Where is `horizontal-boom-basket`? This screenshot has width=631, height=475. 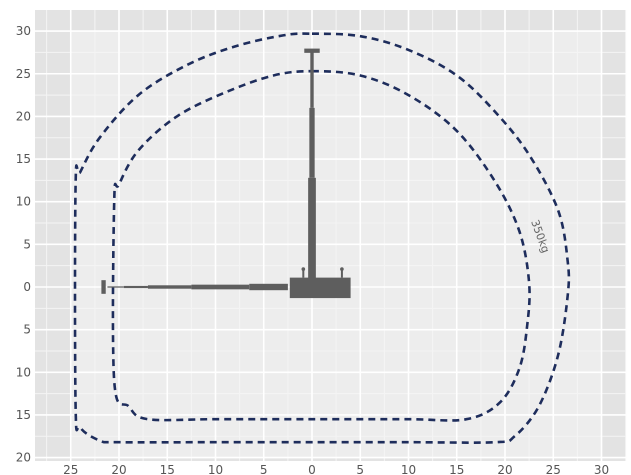 horizontal-boom-basket is located at coordinates (103, 287).